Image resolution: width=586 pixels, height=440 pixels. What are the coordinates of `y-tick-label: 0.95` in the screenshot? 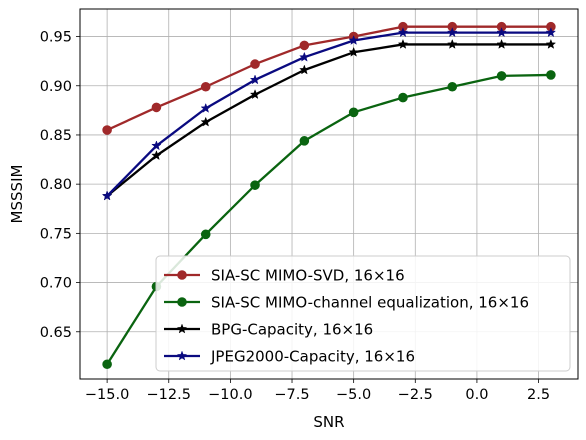 It's located at (56, 38).